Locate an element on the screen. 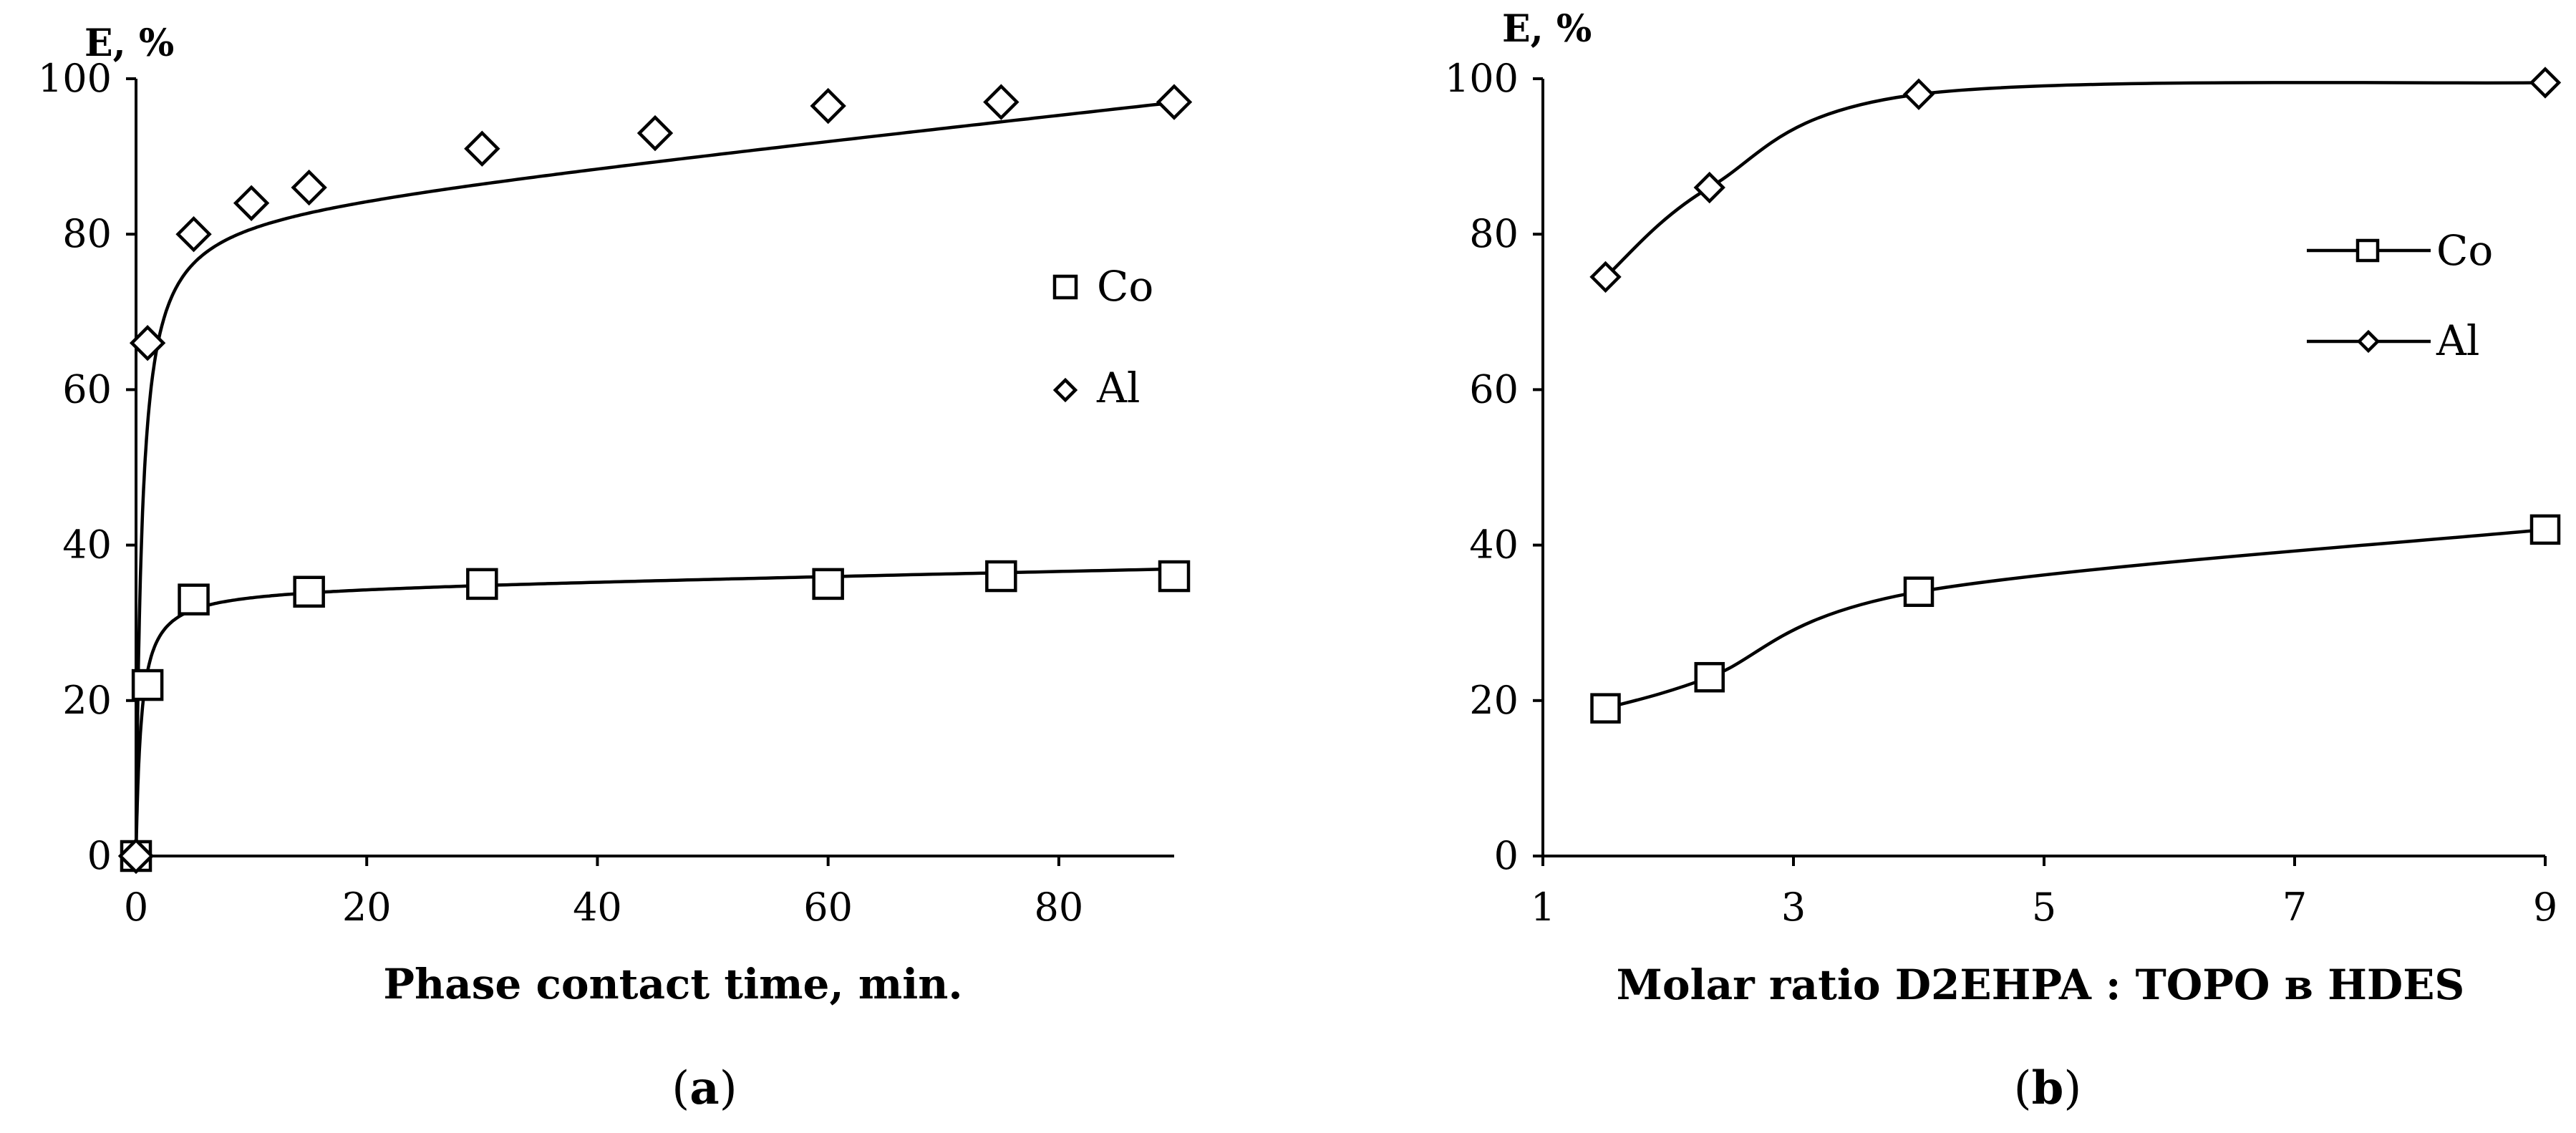 The width and height of the screenshot is (2576, 1133). panel-b-legend-co: Co is located at coordinates (2464, 250).